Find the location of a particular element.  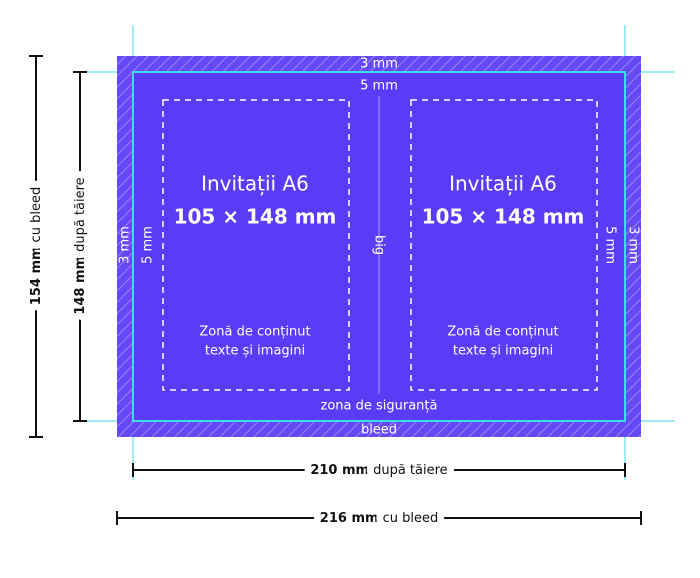

dimension-value: 216 mm is located at coordinates (349, 518).